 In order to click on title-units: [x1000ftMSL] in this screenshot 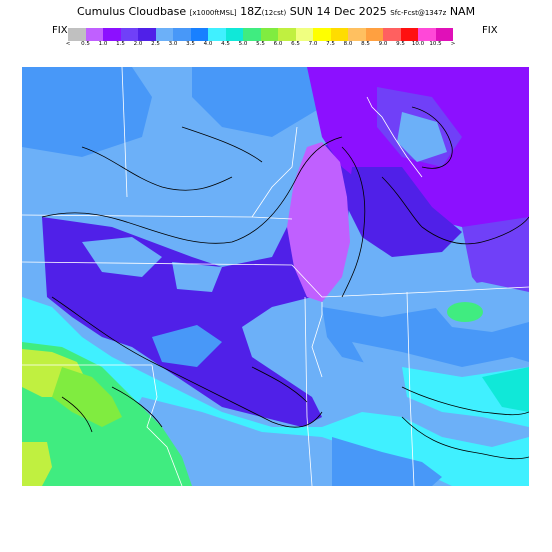, I will do `click(213, 13)`.